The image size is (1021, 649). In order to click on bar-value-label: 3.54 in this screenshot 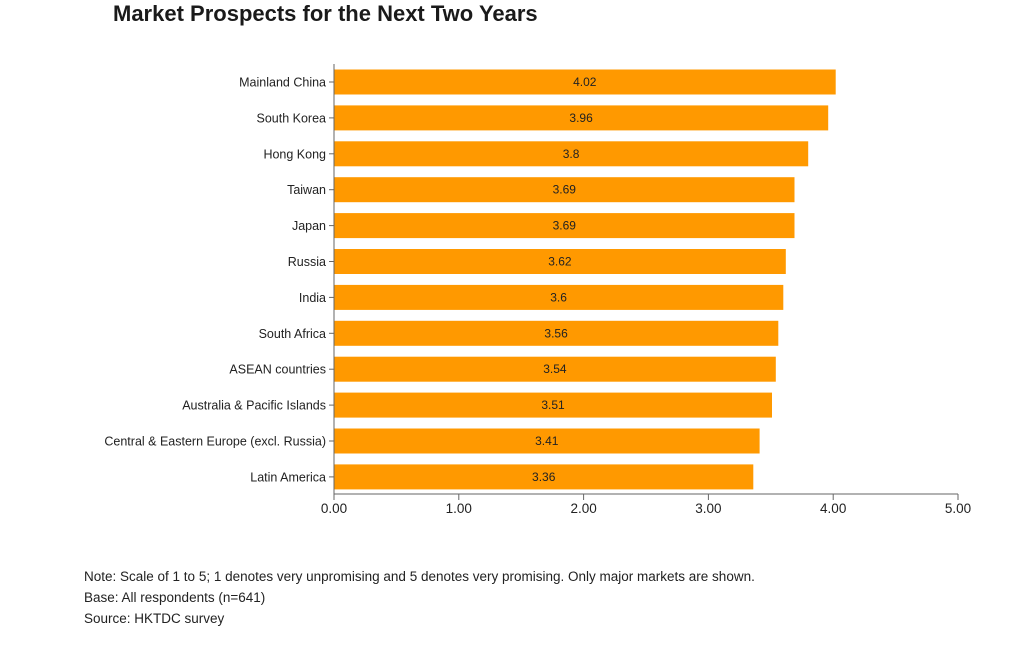, I will do `click(555, 369)`.